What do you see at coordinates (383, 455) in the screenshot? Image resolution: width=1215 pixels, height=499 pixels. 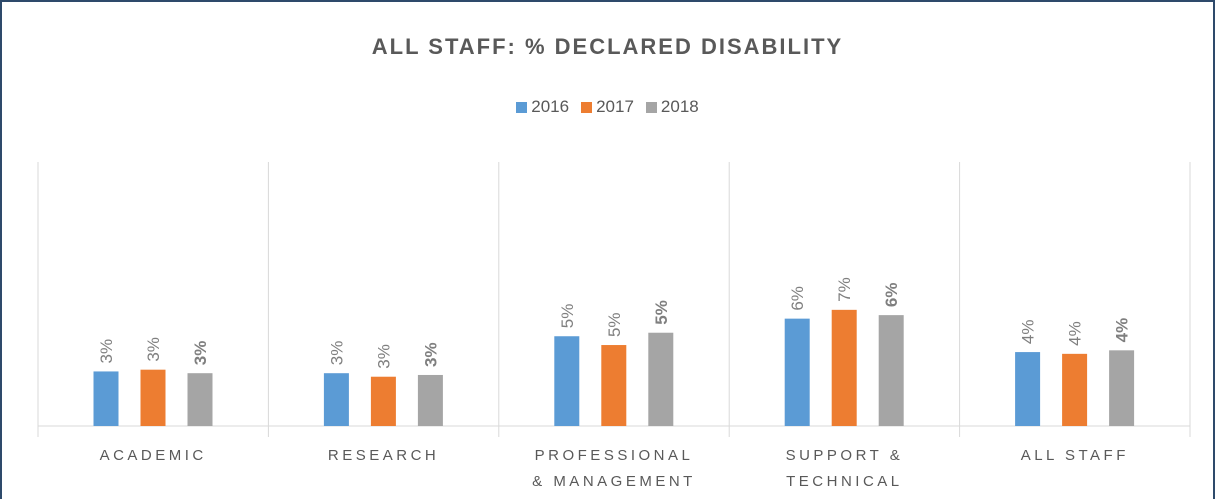 I see `x-tick-label: RESEARCH` at bounding box center [383, 455].